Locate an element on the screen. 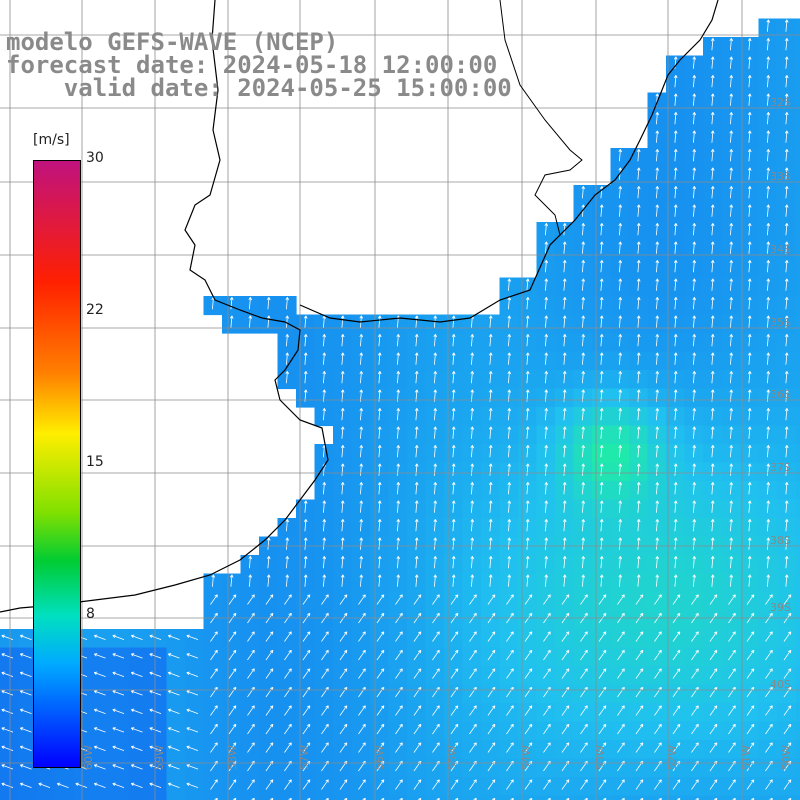 The image size is (800, 800). longitude-label: 58W is located at coordinates (232, 757).